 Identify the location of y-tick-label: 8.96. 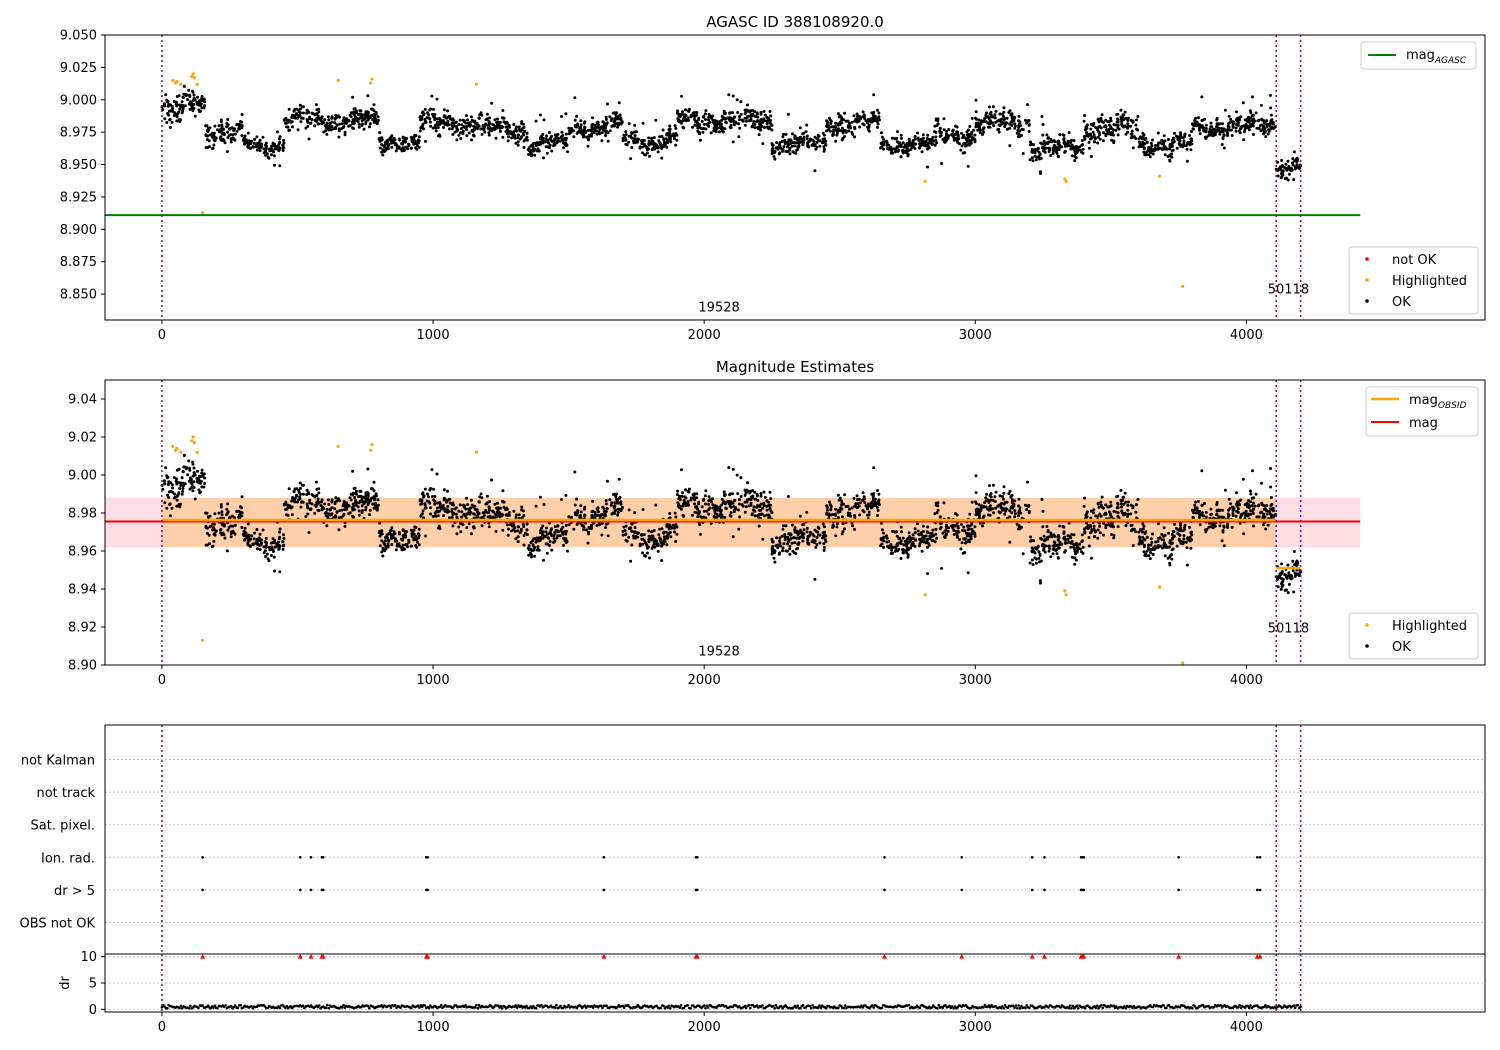
(82, 552).